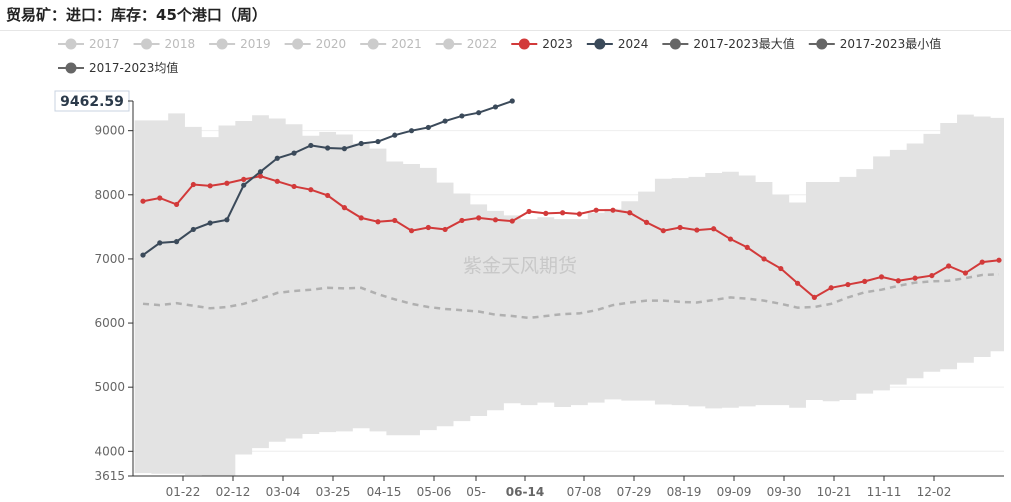  What do you see at coordinates (283, 492) in the screenshot?
I see `x-tick-label: 03-04` at bounding box center [283, 492].